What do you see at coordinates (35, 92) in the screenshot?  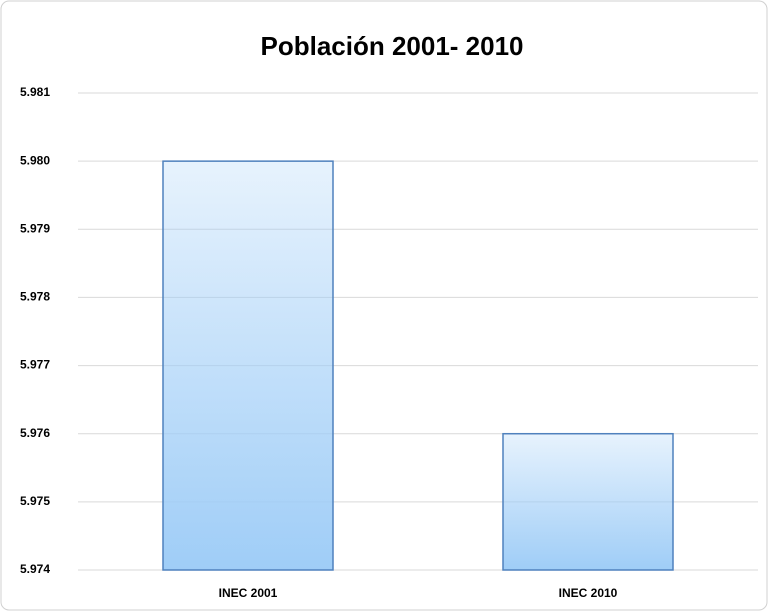 I see `y-tick-label: 5.981` at bounding box center [35, 92].